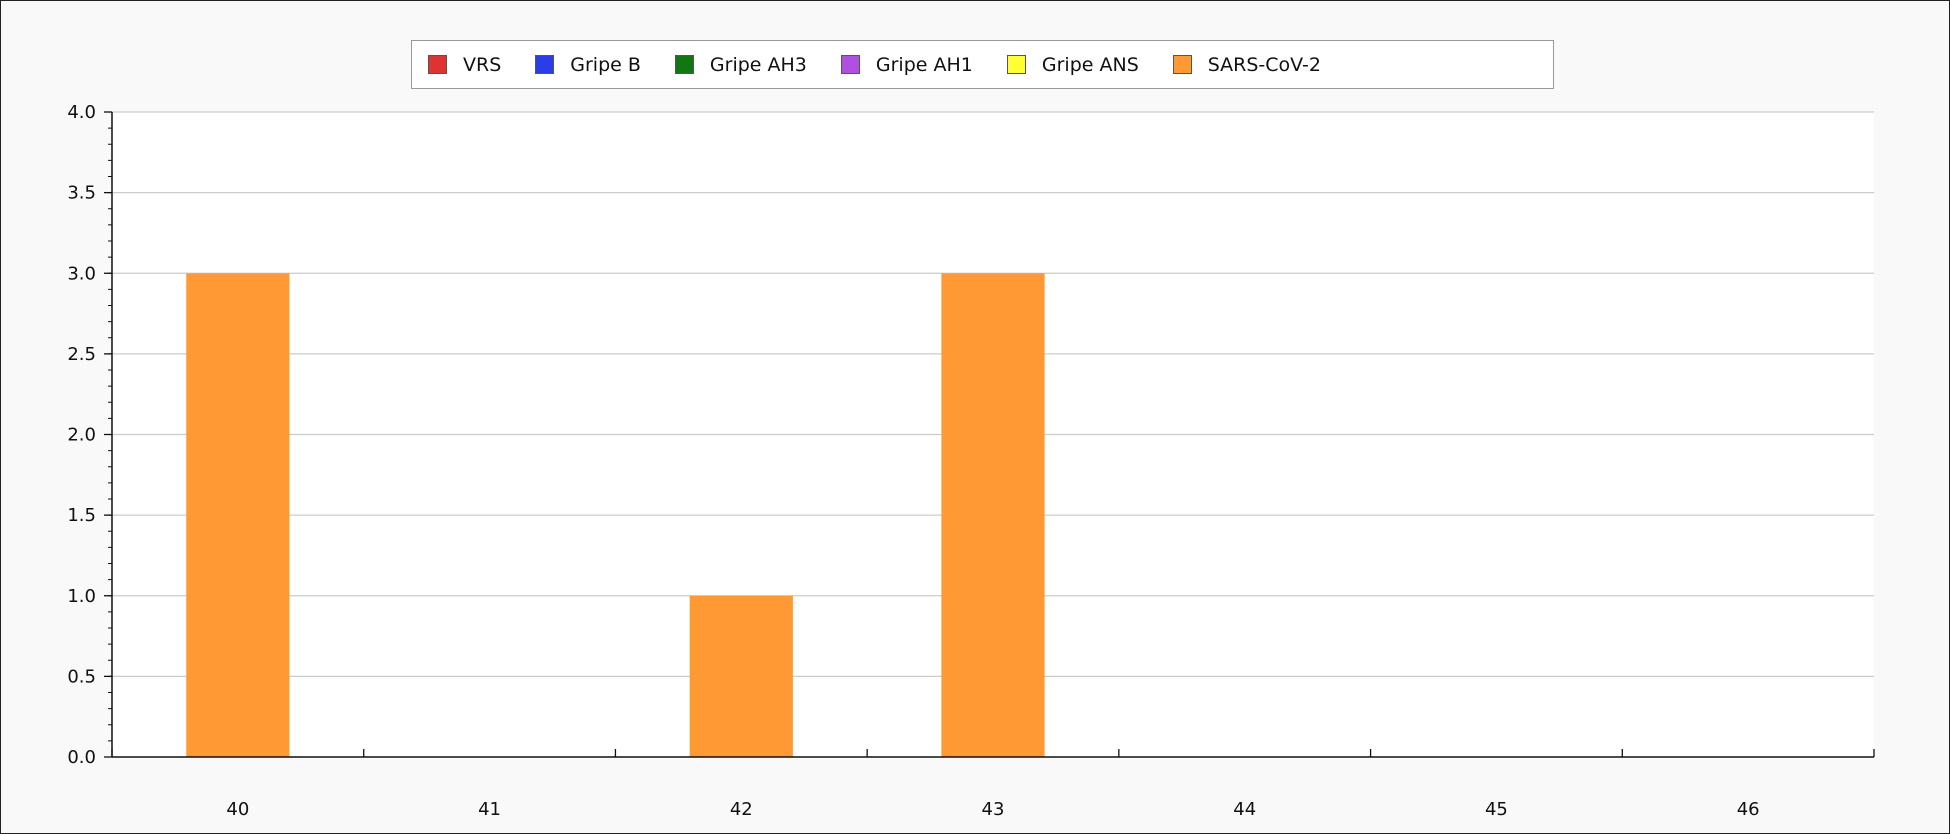 The height and width of the screenshot is (834, 1950). I want to click on legend-label: SARS-CoV-2, so click(1264, 64).